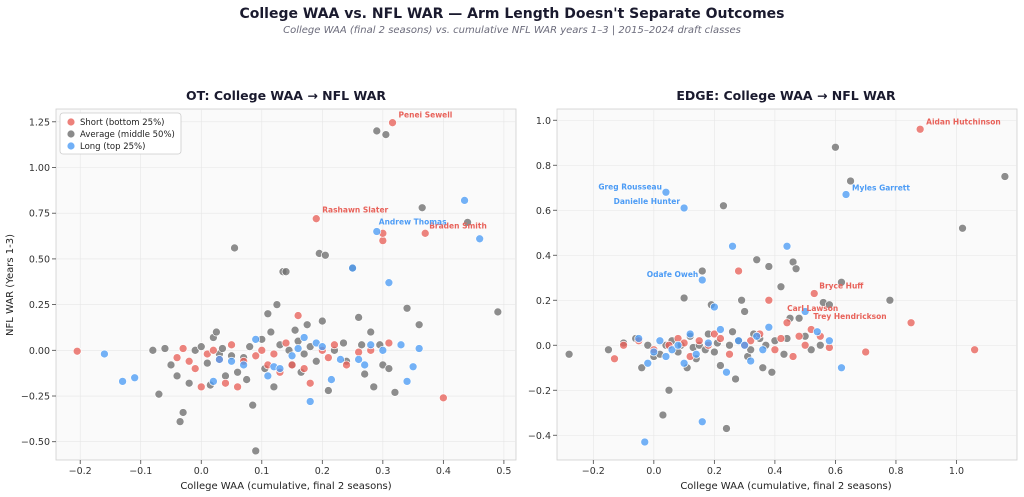  I want to click on edge-annotation: Aidan Hutchinson, so click(963, 121).